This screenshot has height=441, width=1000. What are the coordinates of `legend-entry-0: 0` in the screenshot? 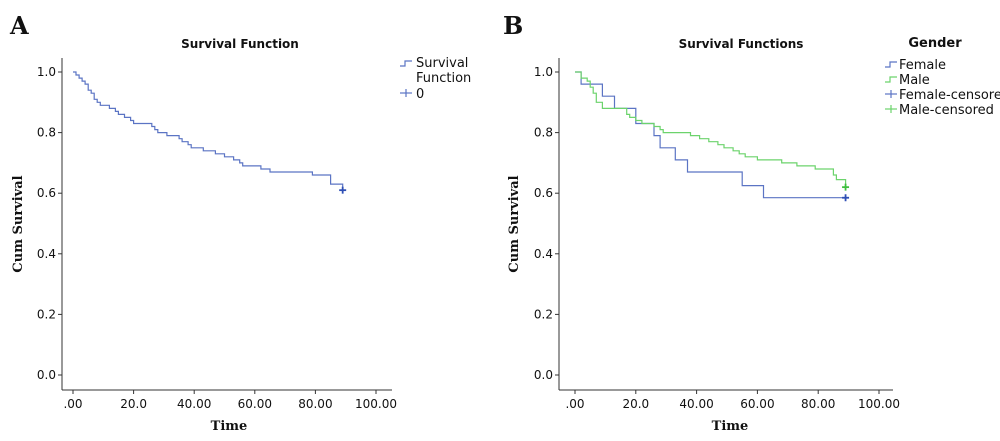 It's located at (420, 94).